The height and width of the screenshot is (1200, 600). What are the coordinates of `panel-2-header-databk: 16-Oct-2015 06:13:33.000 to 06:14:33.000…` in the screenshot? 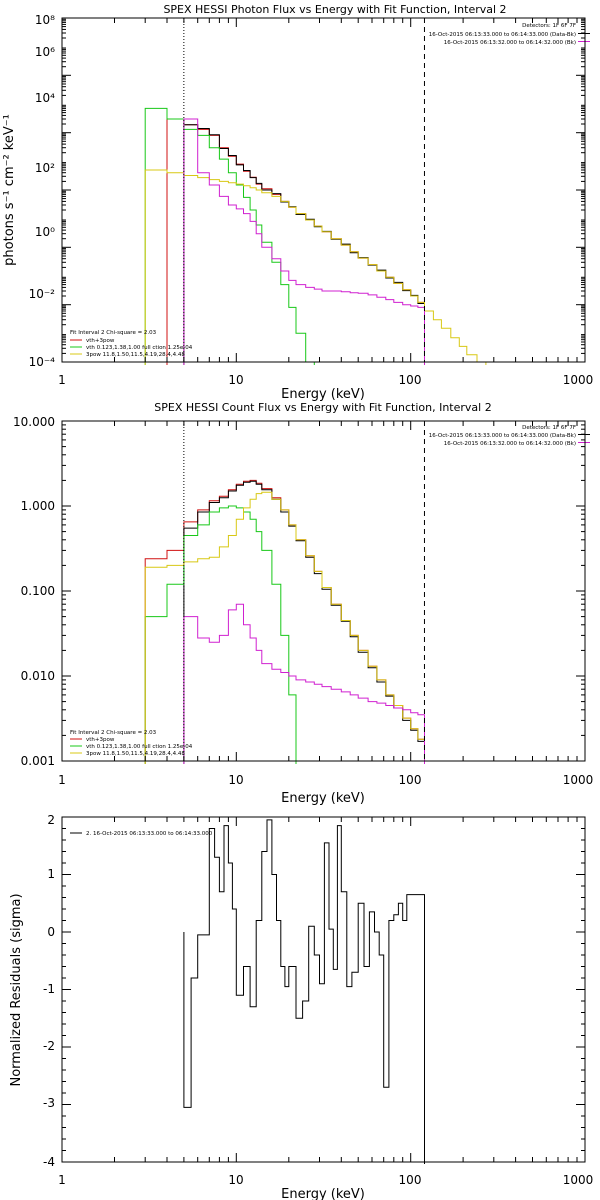 It's located at (502, 436).